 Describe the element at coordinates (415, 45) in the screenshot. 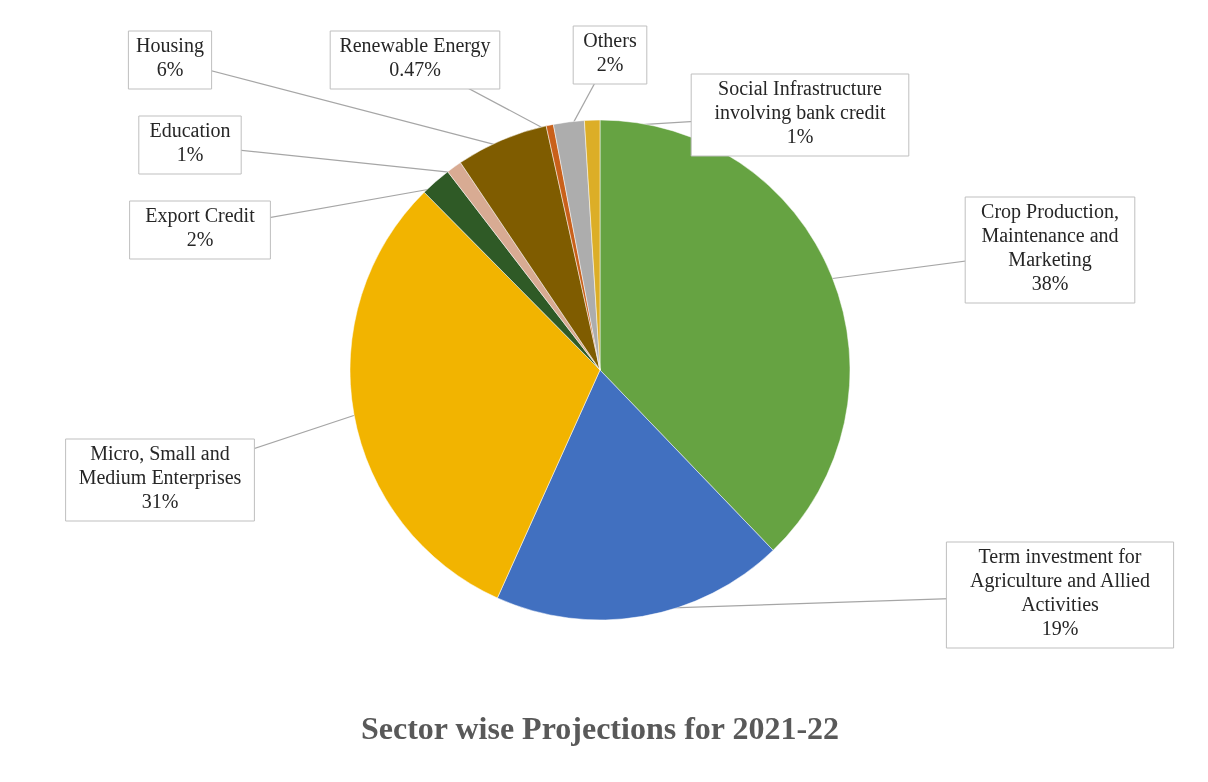

I see `slice-label: Renewable Energy` at that location.